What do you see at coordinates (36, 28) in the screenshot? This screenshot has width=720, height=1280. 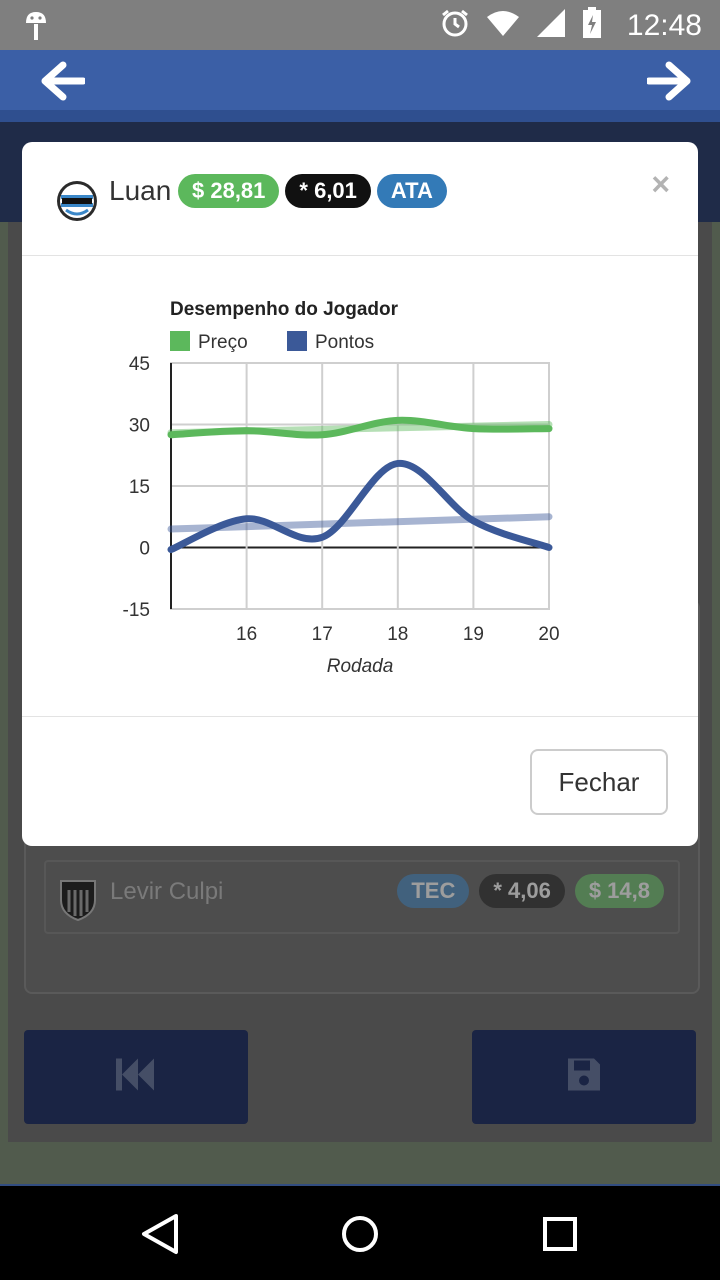 I see `android-icon` at bounding box center [36, 28].